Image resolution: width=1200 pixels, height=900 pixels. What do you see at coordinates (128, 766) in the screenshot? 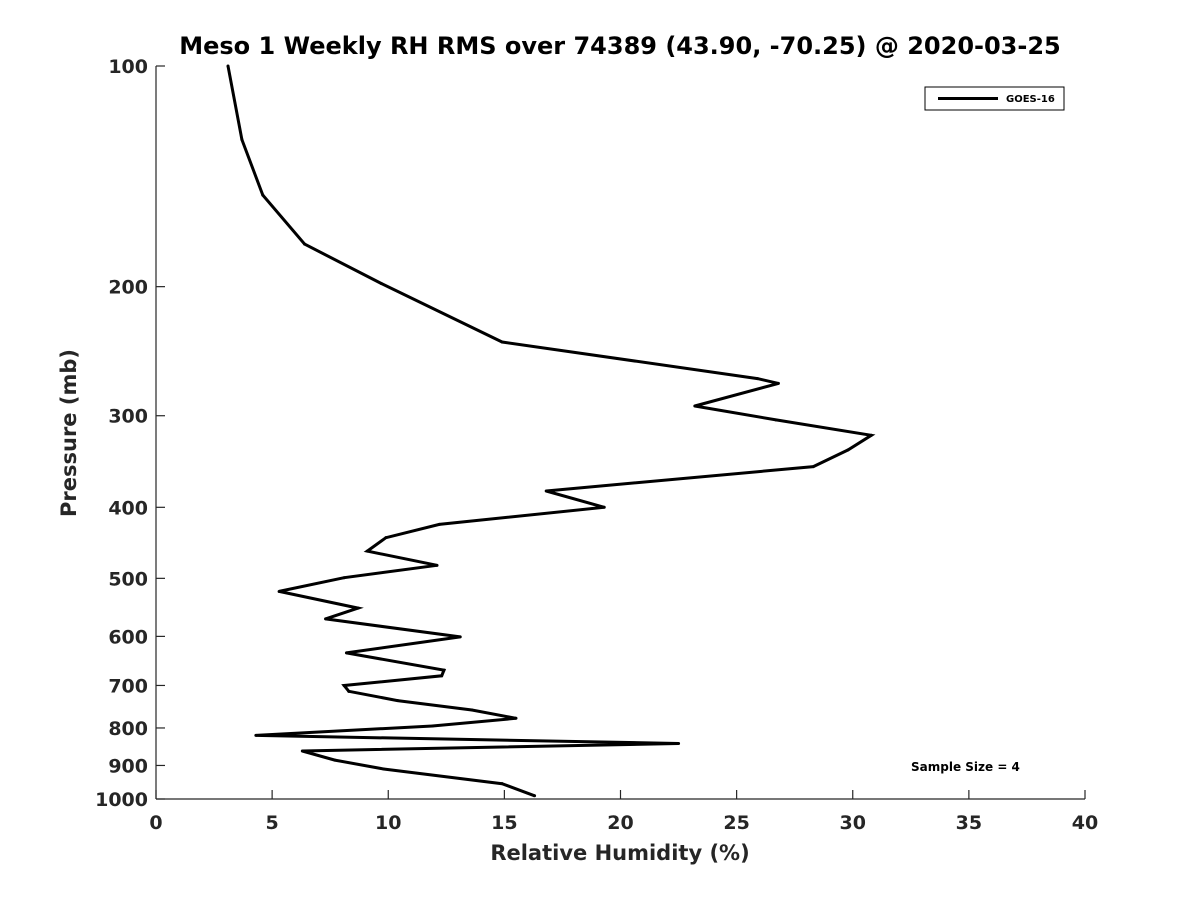
I see `y-tick-label: 900` at bounding box center [128, 766].